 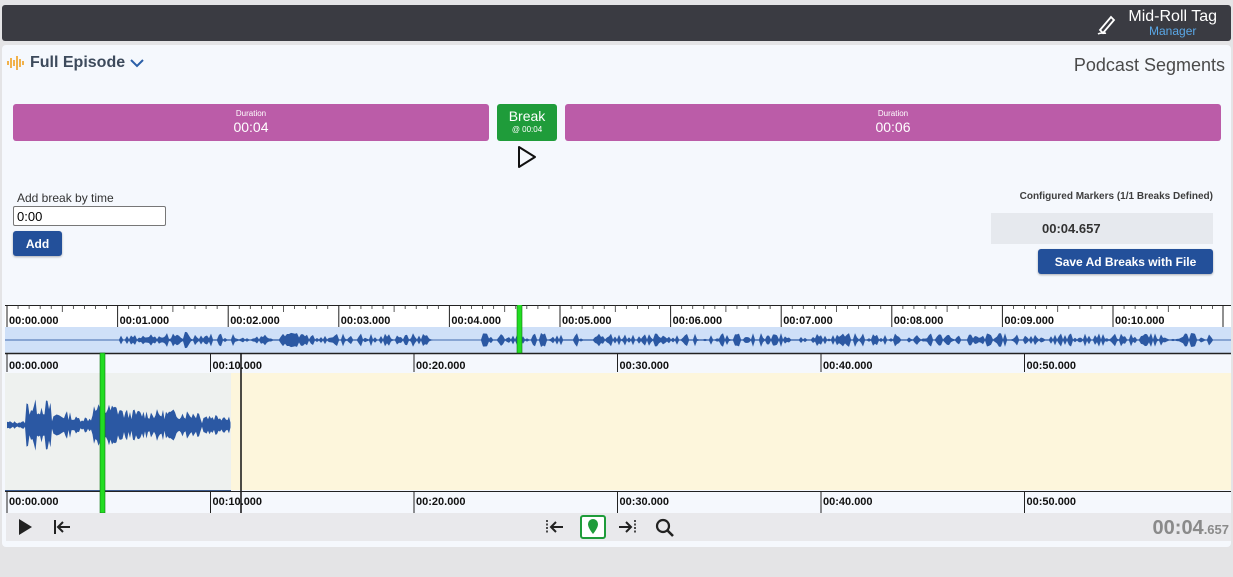 I want to click on current-time-readout: 00:04.657, so click(x=1191, y=528).